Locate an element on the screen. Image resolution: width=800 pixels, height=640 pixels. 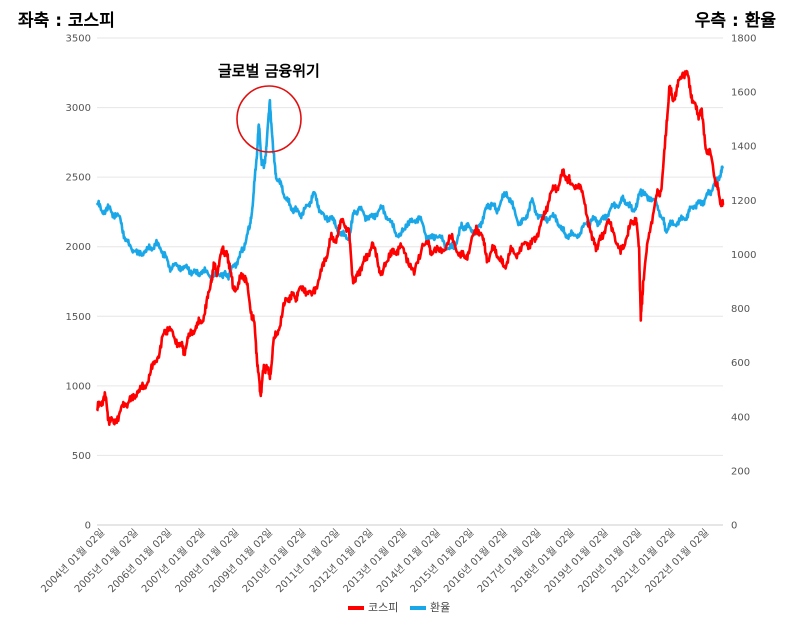
x-tick-label: 2005년 01월 02일 is located at coordinates (106, 561).